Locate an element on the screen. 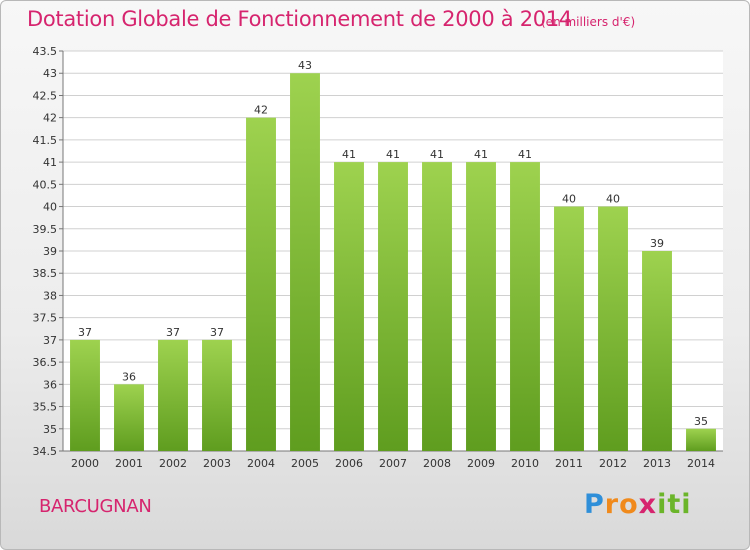 The image size is (750, 550). x-tick-label: 2010 is located at coordinates (525, 463).